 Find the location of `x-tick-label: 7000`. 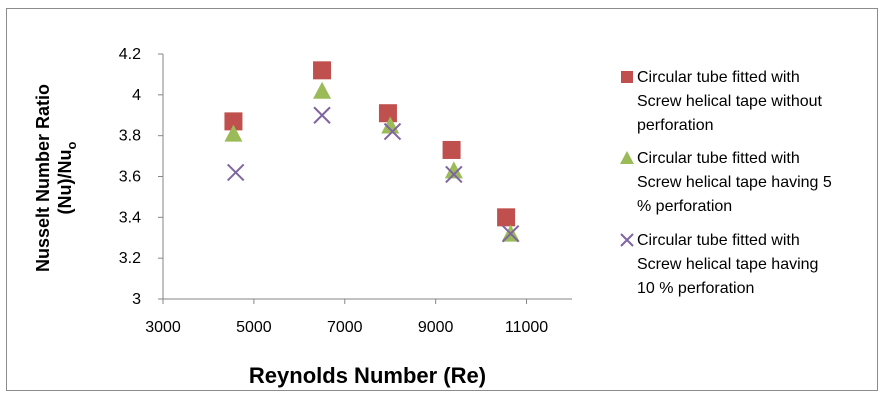

x-tick-label: 7000 is located at coordinates (345, 327).